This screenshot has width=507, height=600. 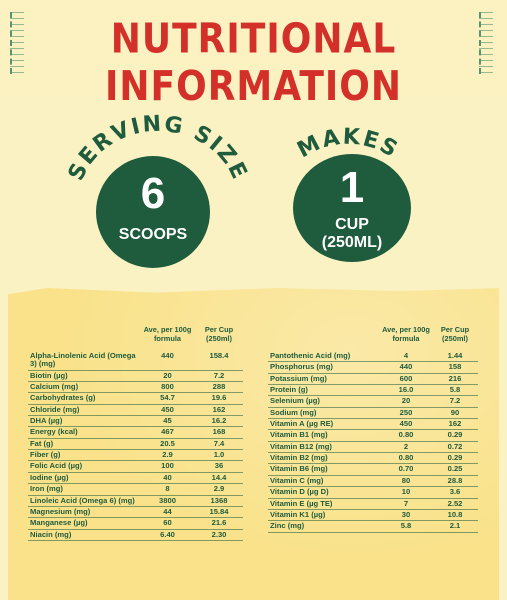 I want to click on table-row: Protein (g) 16.0 5.8, so click(x=373, y=390).